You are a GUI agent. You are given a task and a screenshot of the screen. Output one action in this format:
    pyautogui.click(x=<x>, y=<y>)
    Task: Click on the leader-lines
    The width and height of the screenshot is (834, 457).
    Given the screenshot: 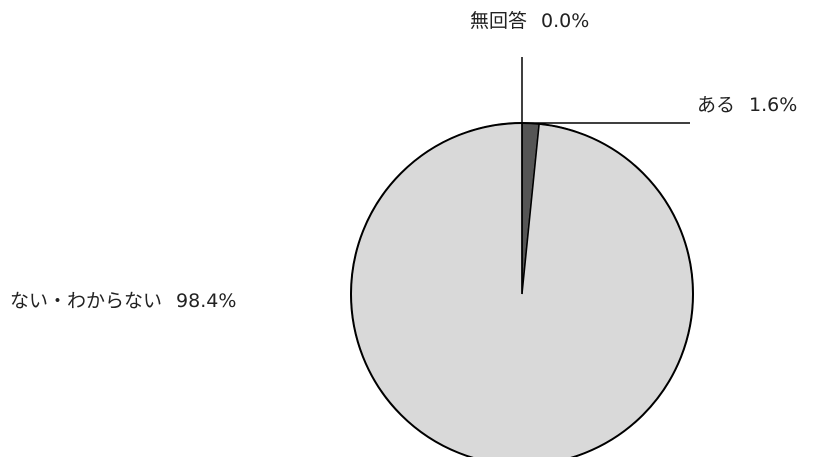 What is the action you would take?
    pyautogui.click(x=605, y=175)
    